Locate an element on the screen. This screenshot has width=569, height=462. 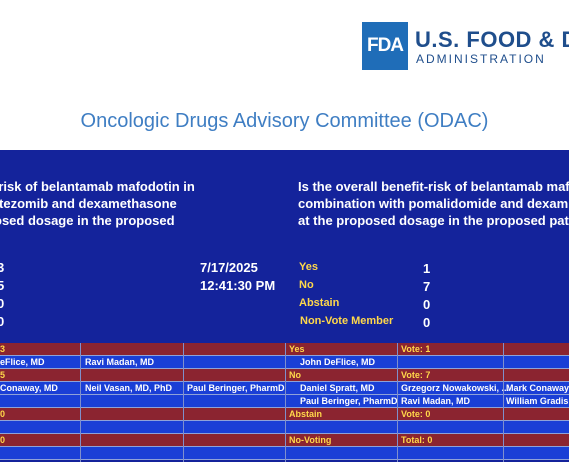
vote-date: 7/17/2025 is located at coordinates (229, 267).